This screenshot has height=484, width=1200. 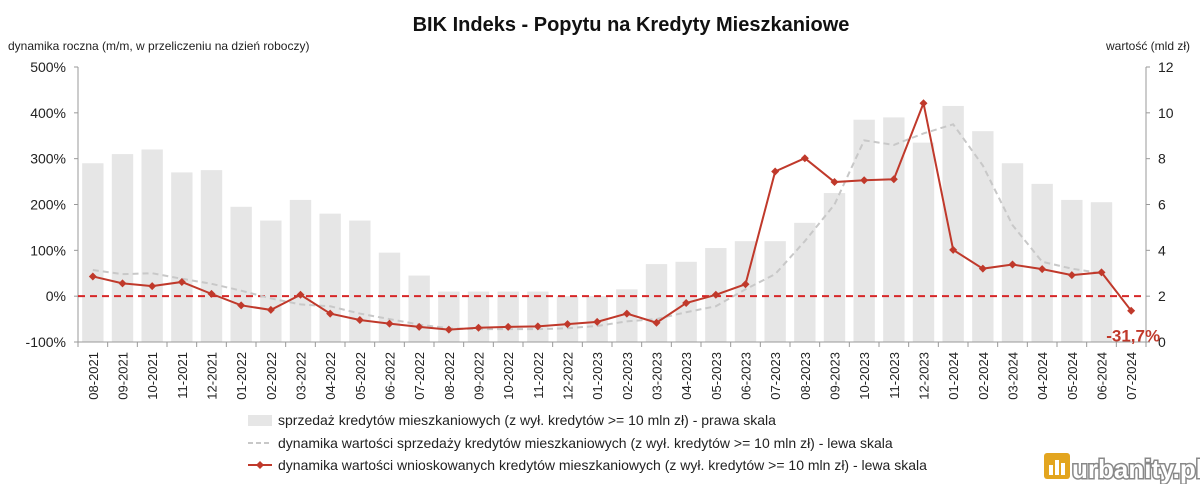 I want to click on x-tick-label: 02-2023, so click(x=627, y=376).